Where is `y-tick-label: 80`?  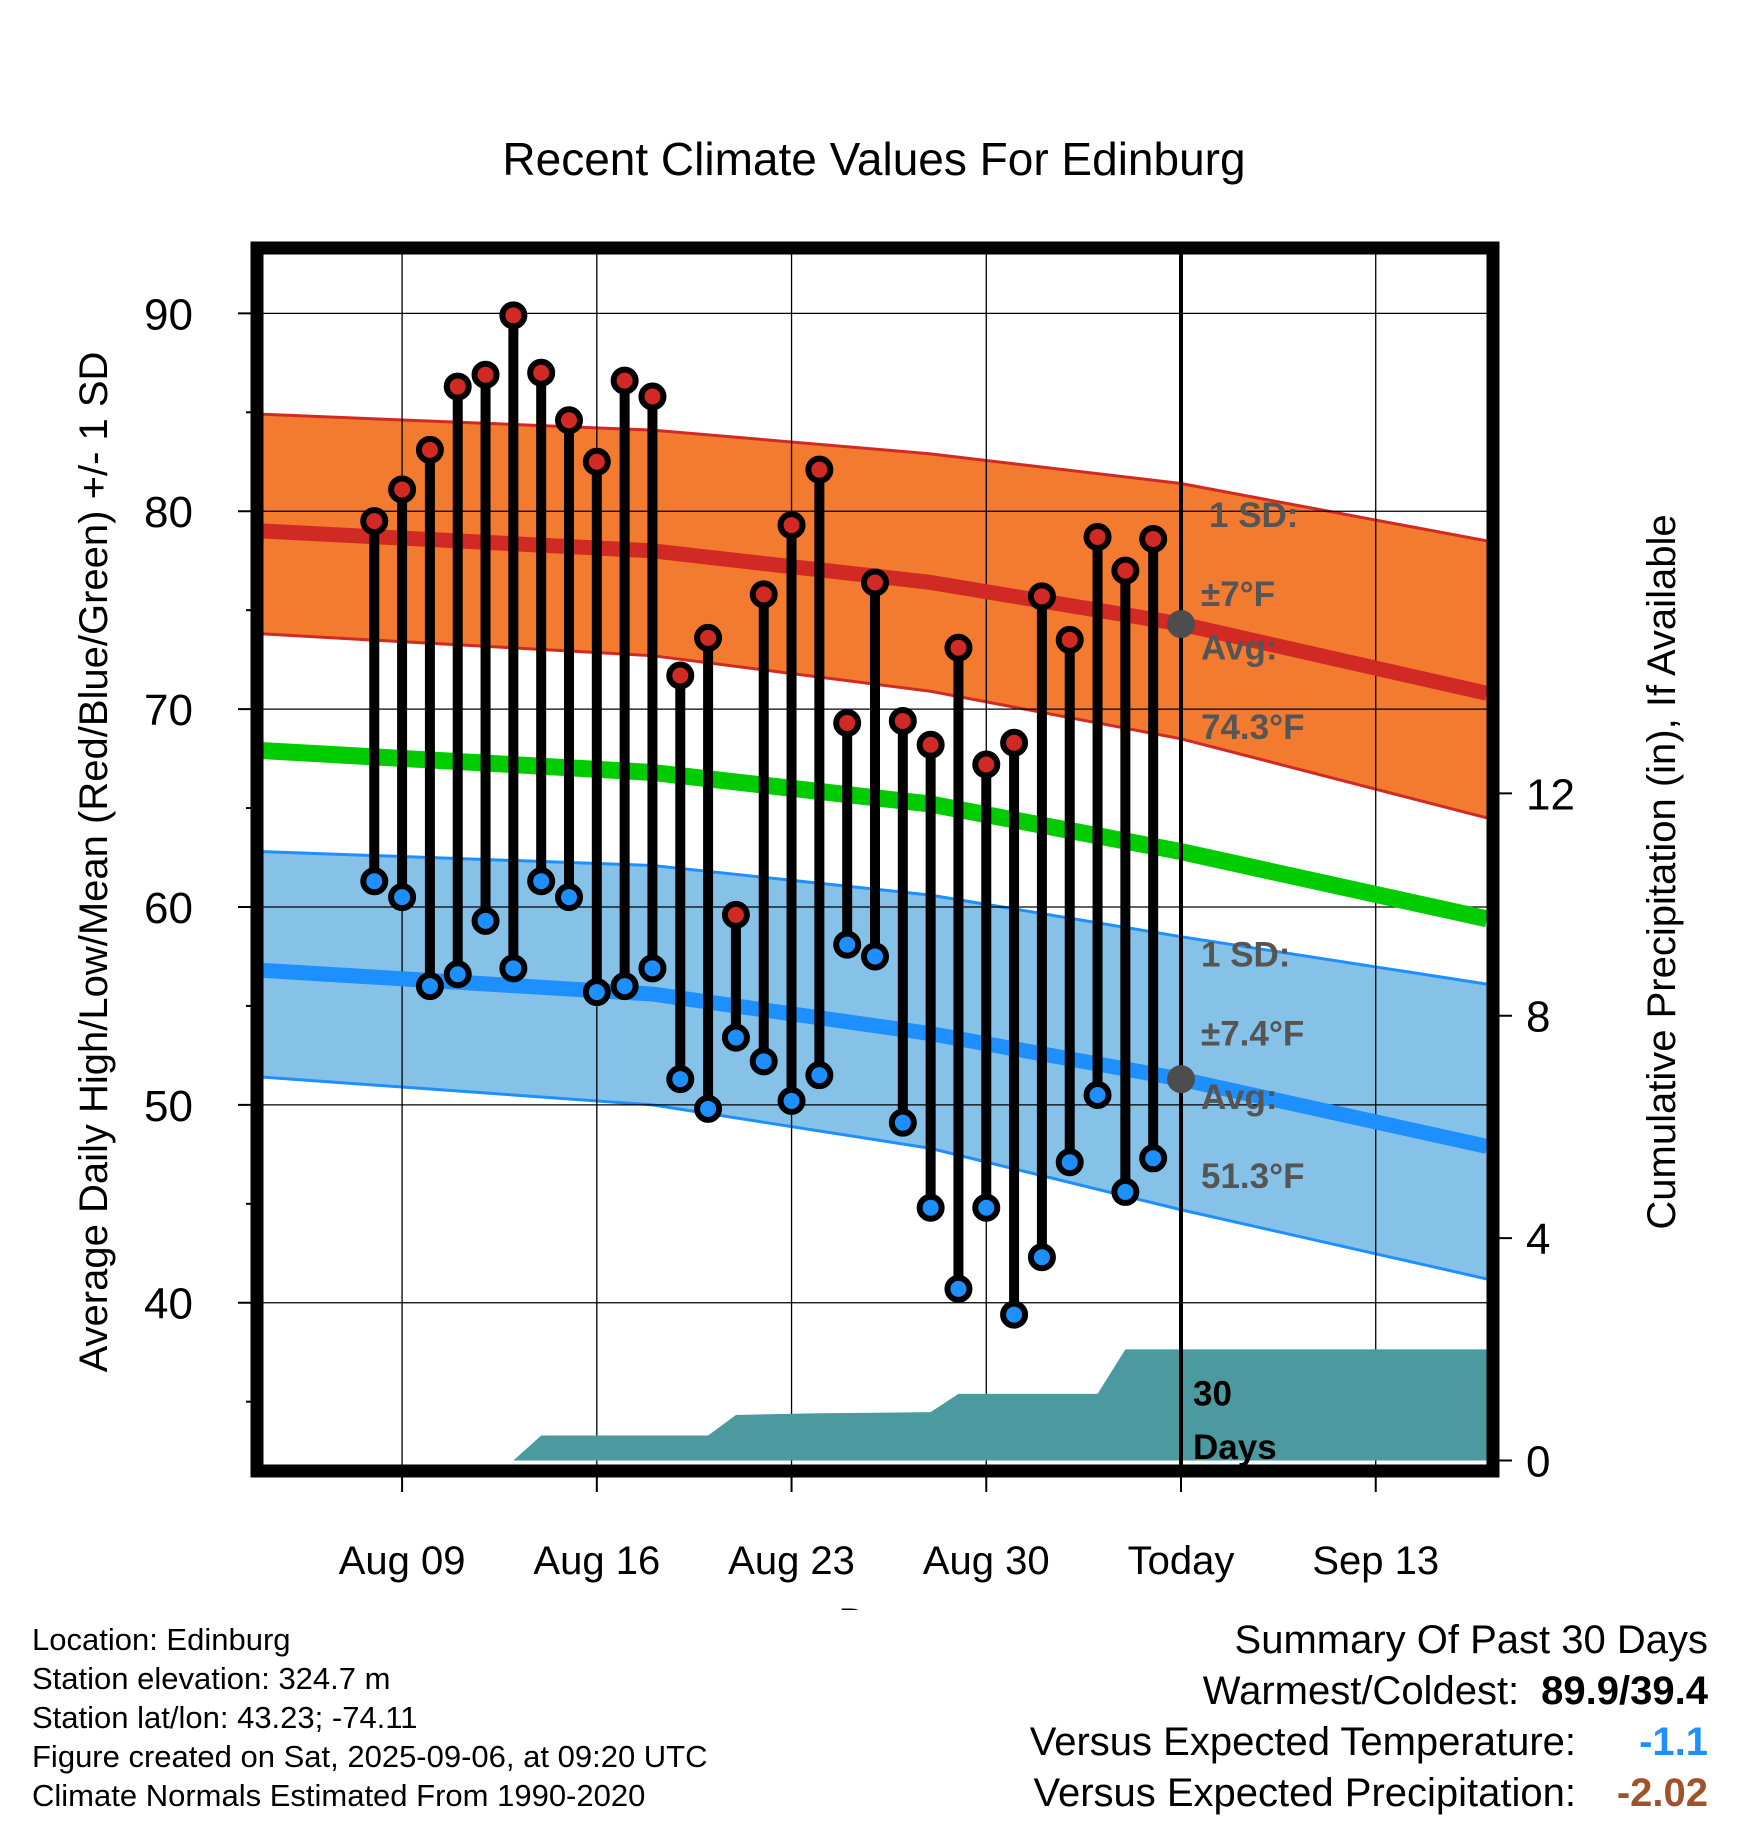 y-tick-label: 80 is located at coordinates (168, 512).